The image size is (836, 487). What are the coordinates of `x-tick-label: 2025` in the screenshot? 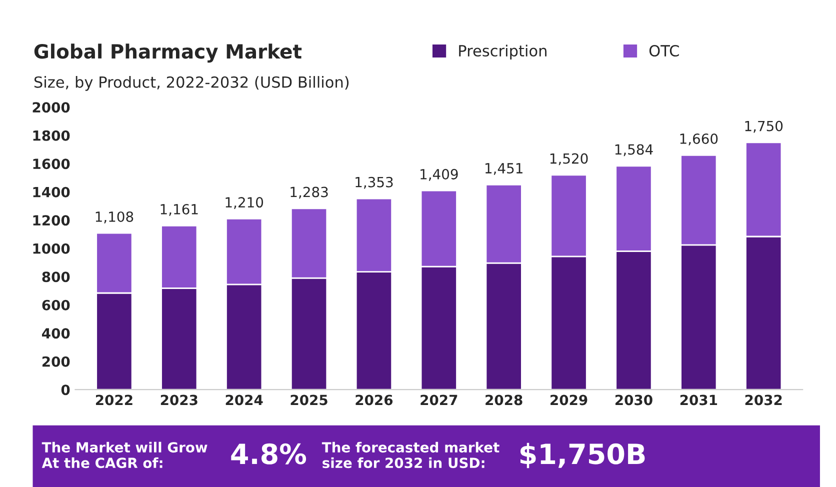 It's located at (309, 400).